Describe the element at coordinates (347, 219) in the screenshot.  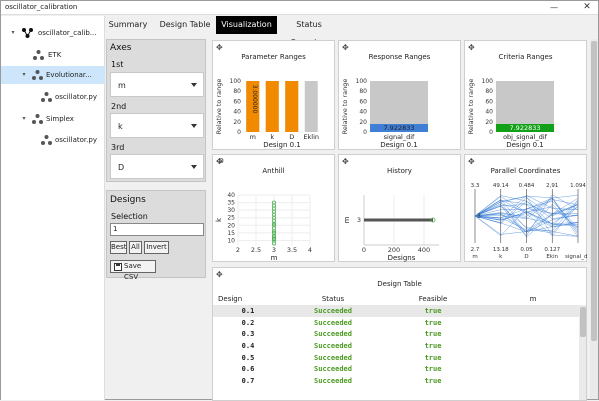
I see `y-axis-label: m` at that location.